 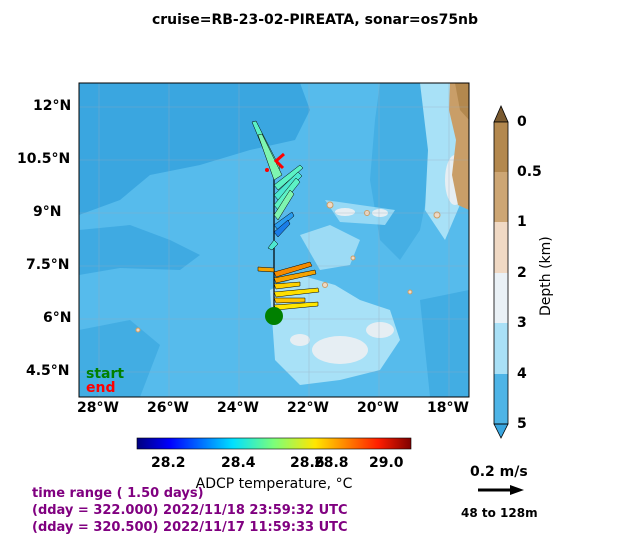 What do you see at coordinates (52, 106) in the screenshot?
I see `lat-tick: 12°N` at bounding box center [52, 106].